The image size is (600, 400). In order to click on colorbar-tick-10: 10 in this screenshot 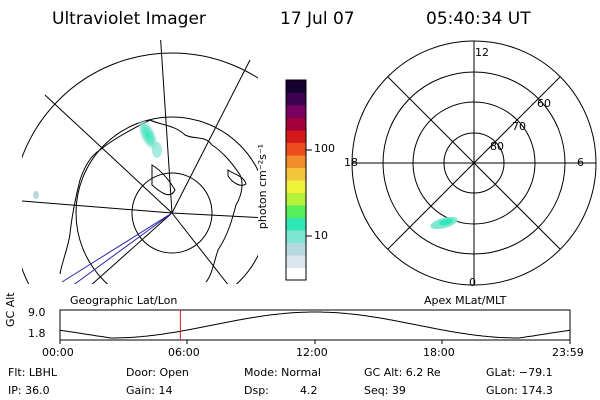, I will do `click(321, 235)`.